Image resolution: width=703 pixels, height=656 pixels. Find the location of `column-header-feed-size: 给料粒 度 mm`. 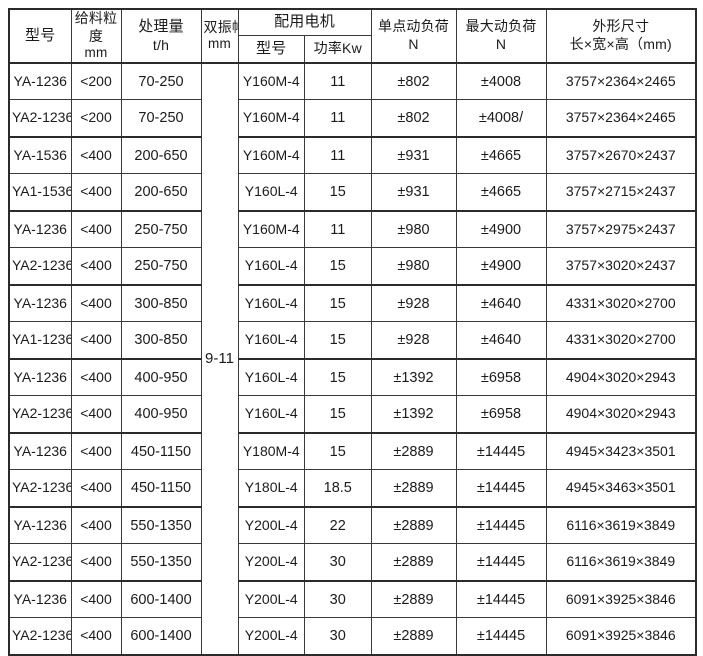

column-header-feed-size: 给料粒 度 mm is located at coordinates (96, 36).